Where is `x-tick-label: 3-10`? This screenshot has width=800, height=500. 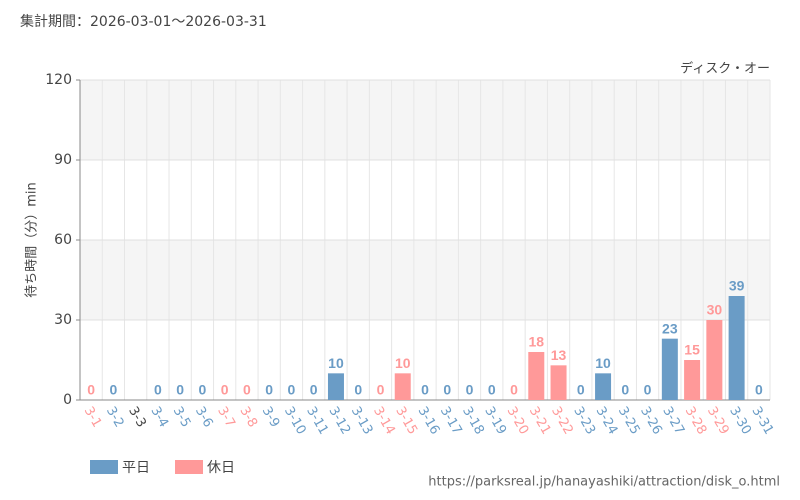
x-tick-label: 3-10 is located at coordinates (295, 420).